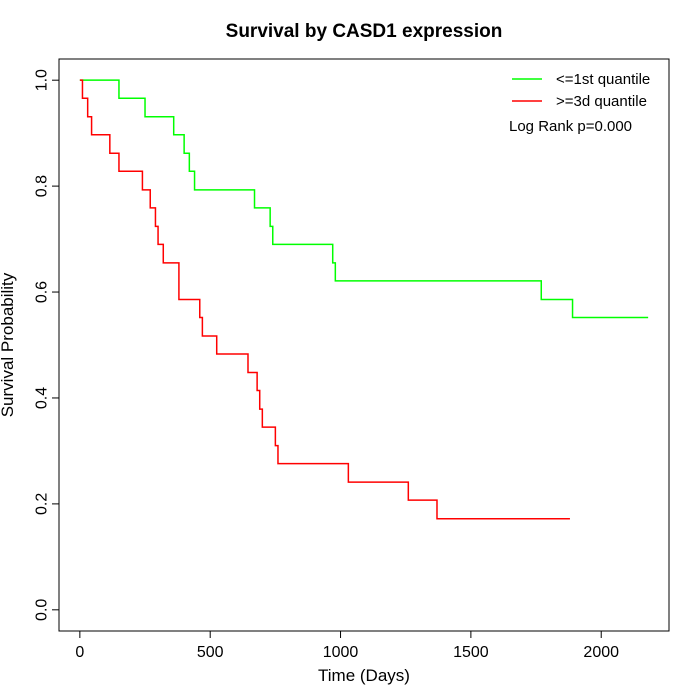 The height and width of the screenshot is (700, 700). I want to click on y-tick-label: 0.8, so click(42, 186).